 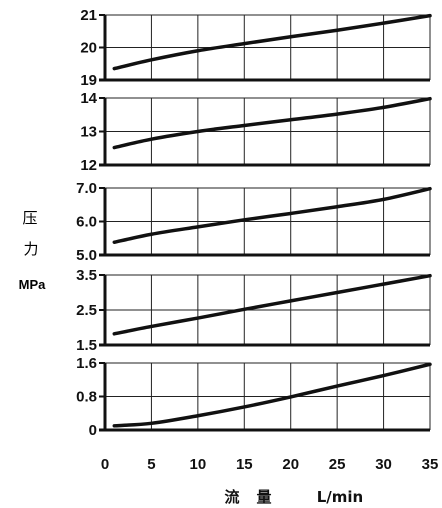 I want to click on panel-5-grid, so click(x=268, y=396).